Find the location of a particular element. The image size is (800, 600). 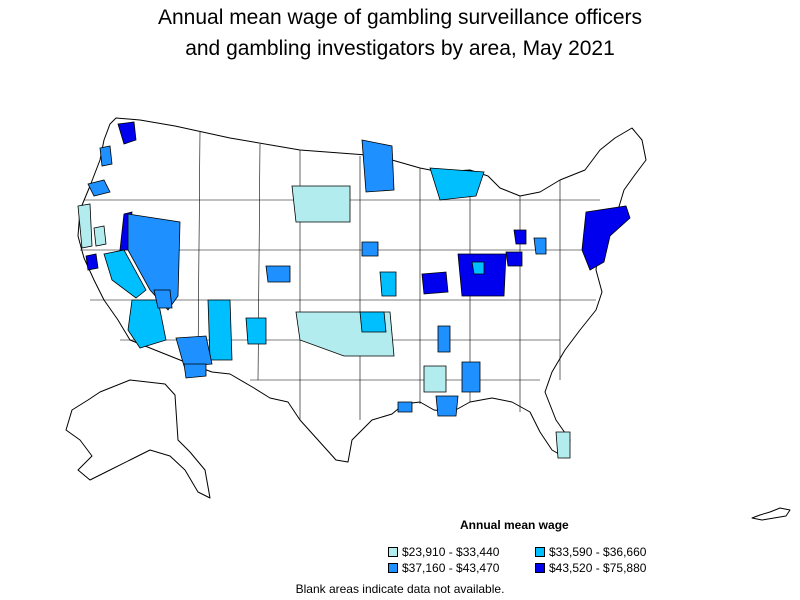

area-detroit is located at coordinates (520, 237).